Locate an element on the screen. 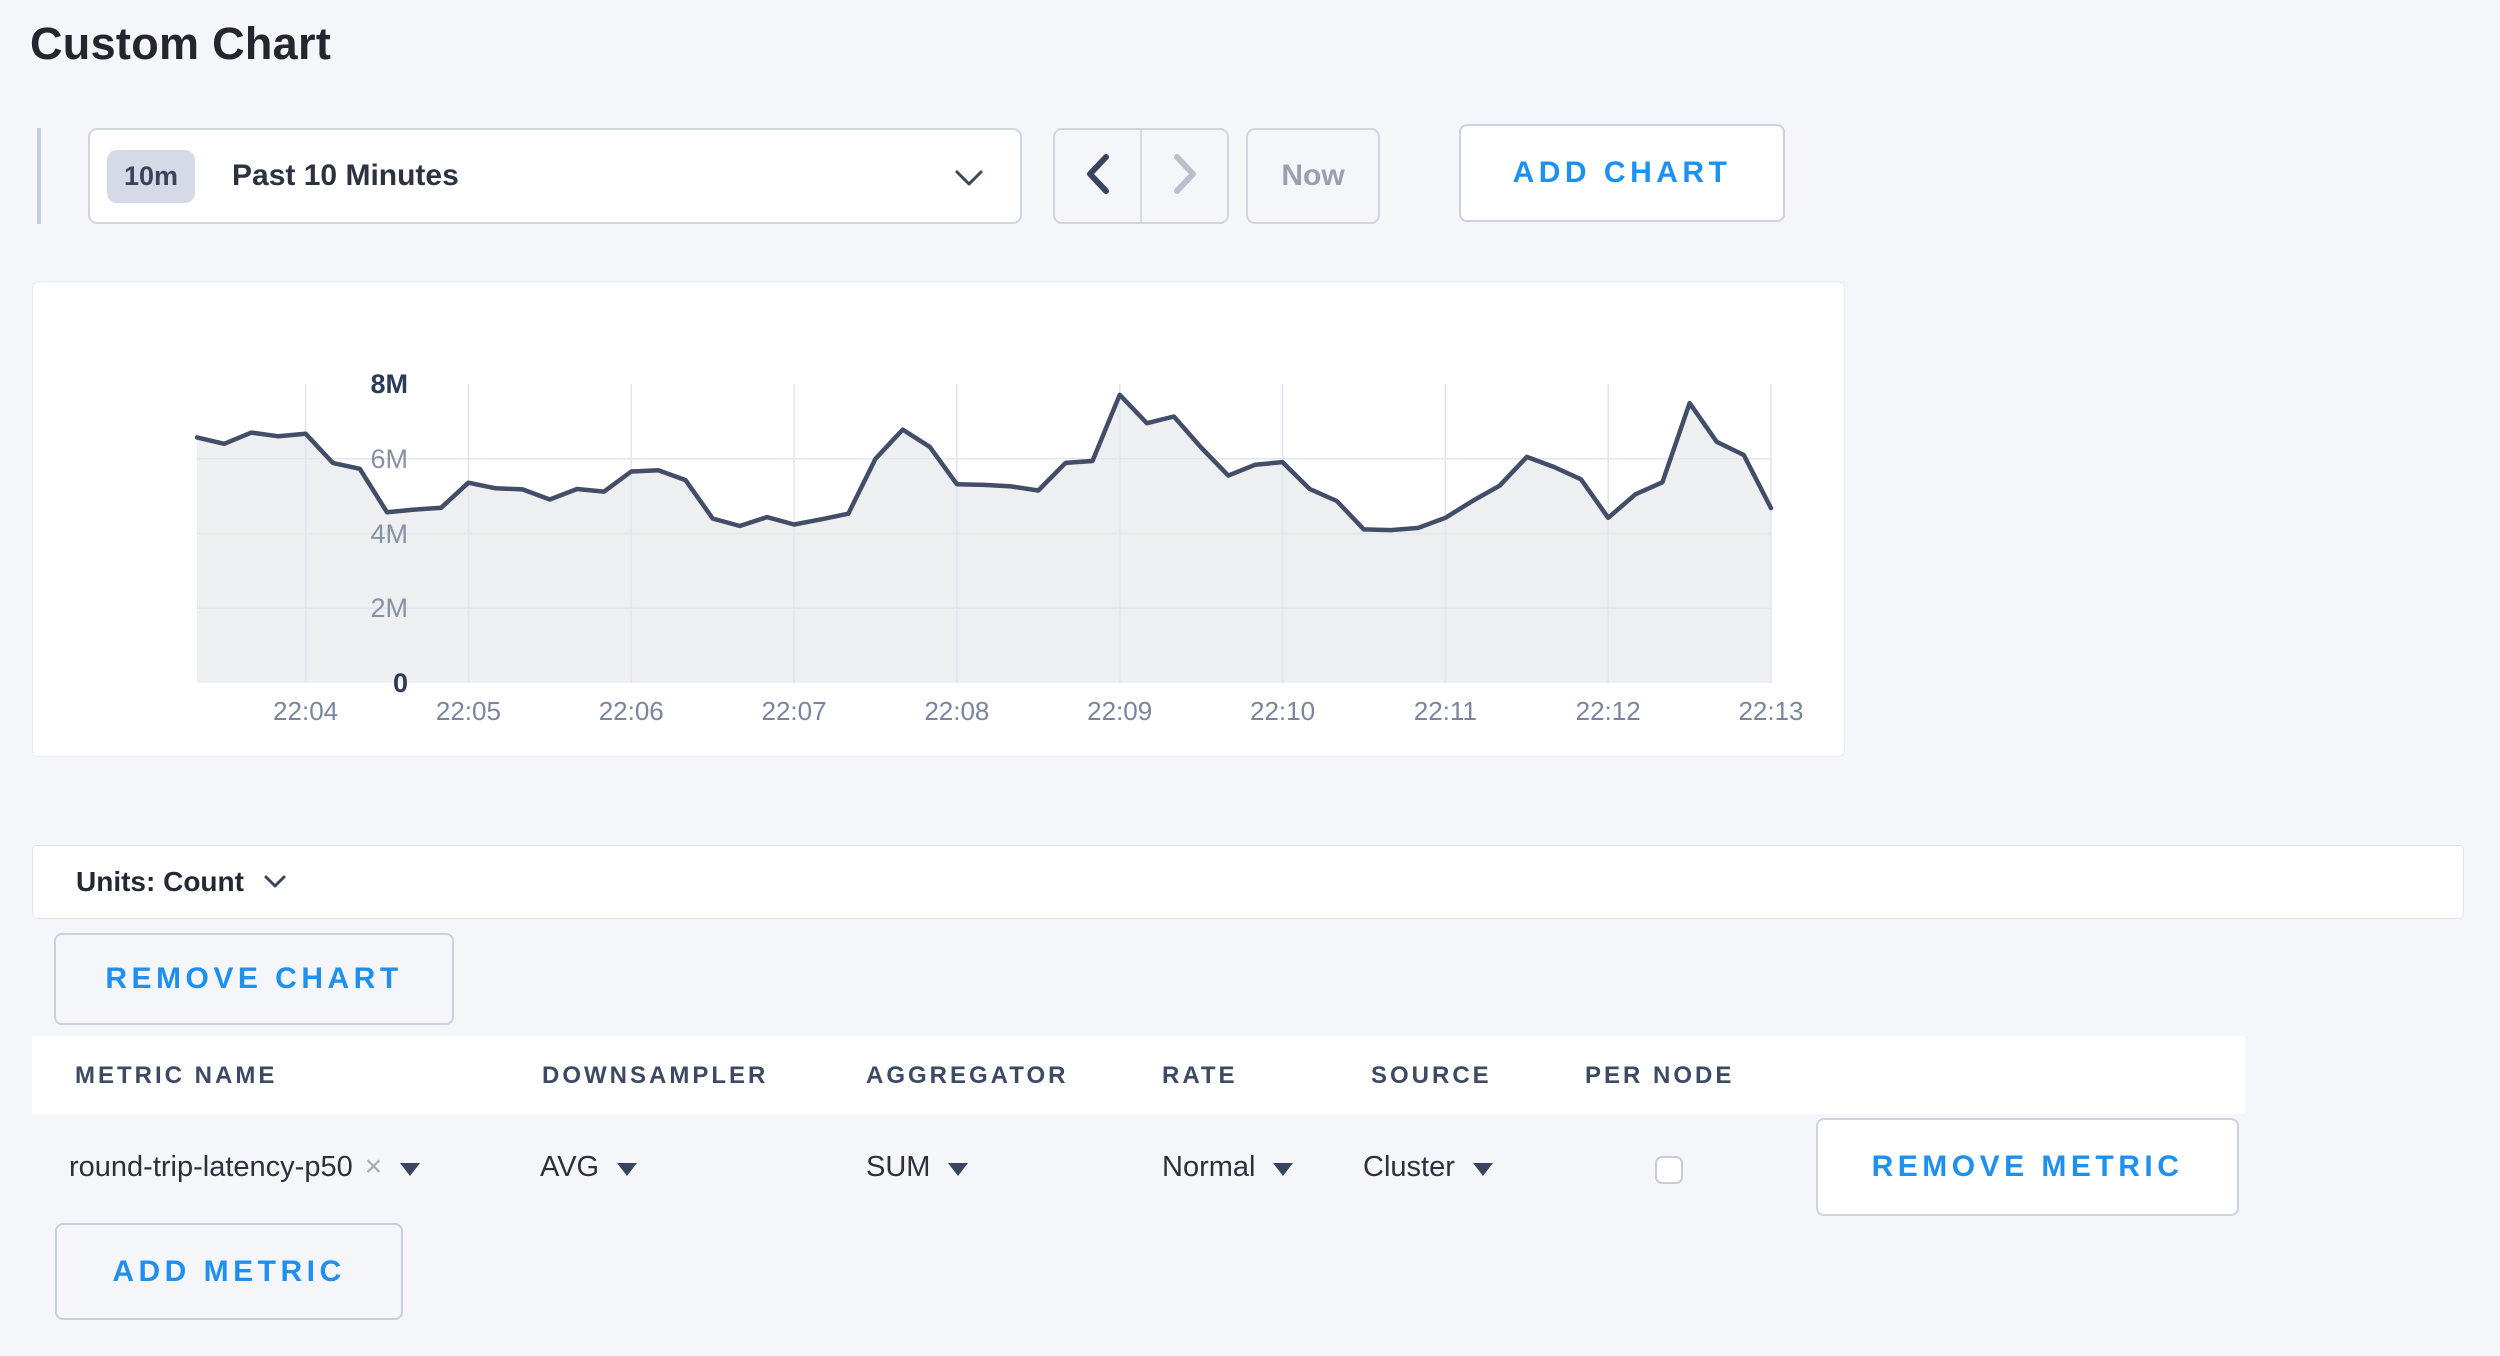 This screenshot has height=1356, width=2500. series-area-fill is located at coordinates (984, 538).